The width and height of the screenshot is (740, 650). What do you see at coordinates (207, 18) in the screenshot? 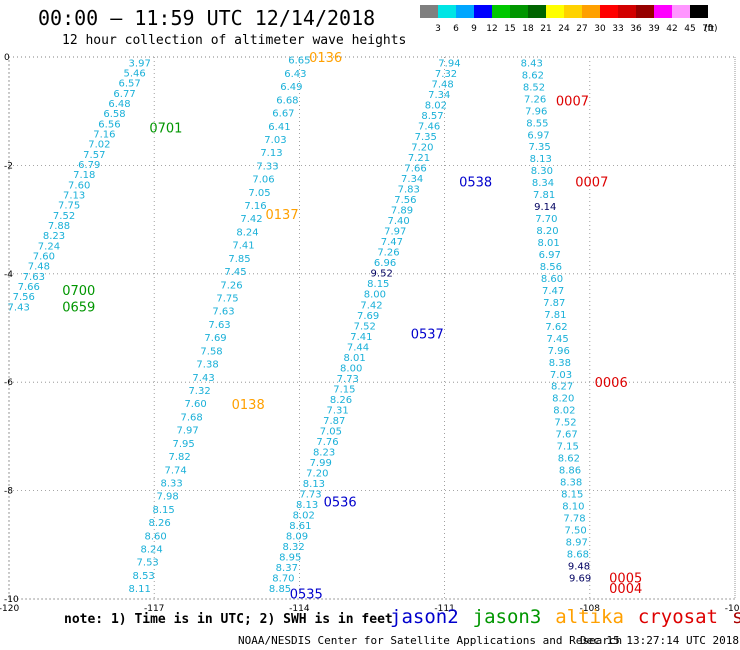
I see `chart-title: 00:00 – 11:59 UTC 12/14/2018` at bounding box center [207, 18].